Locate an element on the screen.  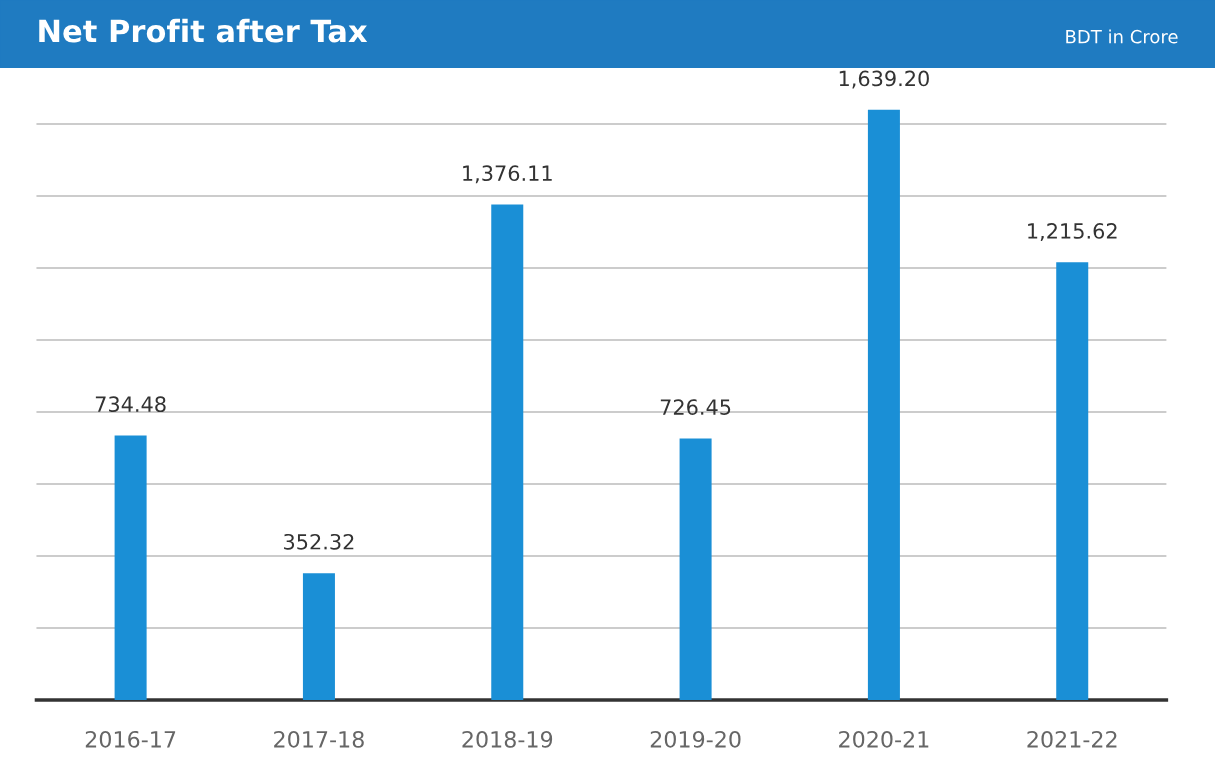
data-label: 734.48 is located at coordinates (130, 404).